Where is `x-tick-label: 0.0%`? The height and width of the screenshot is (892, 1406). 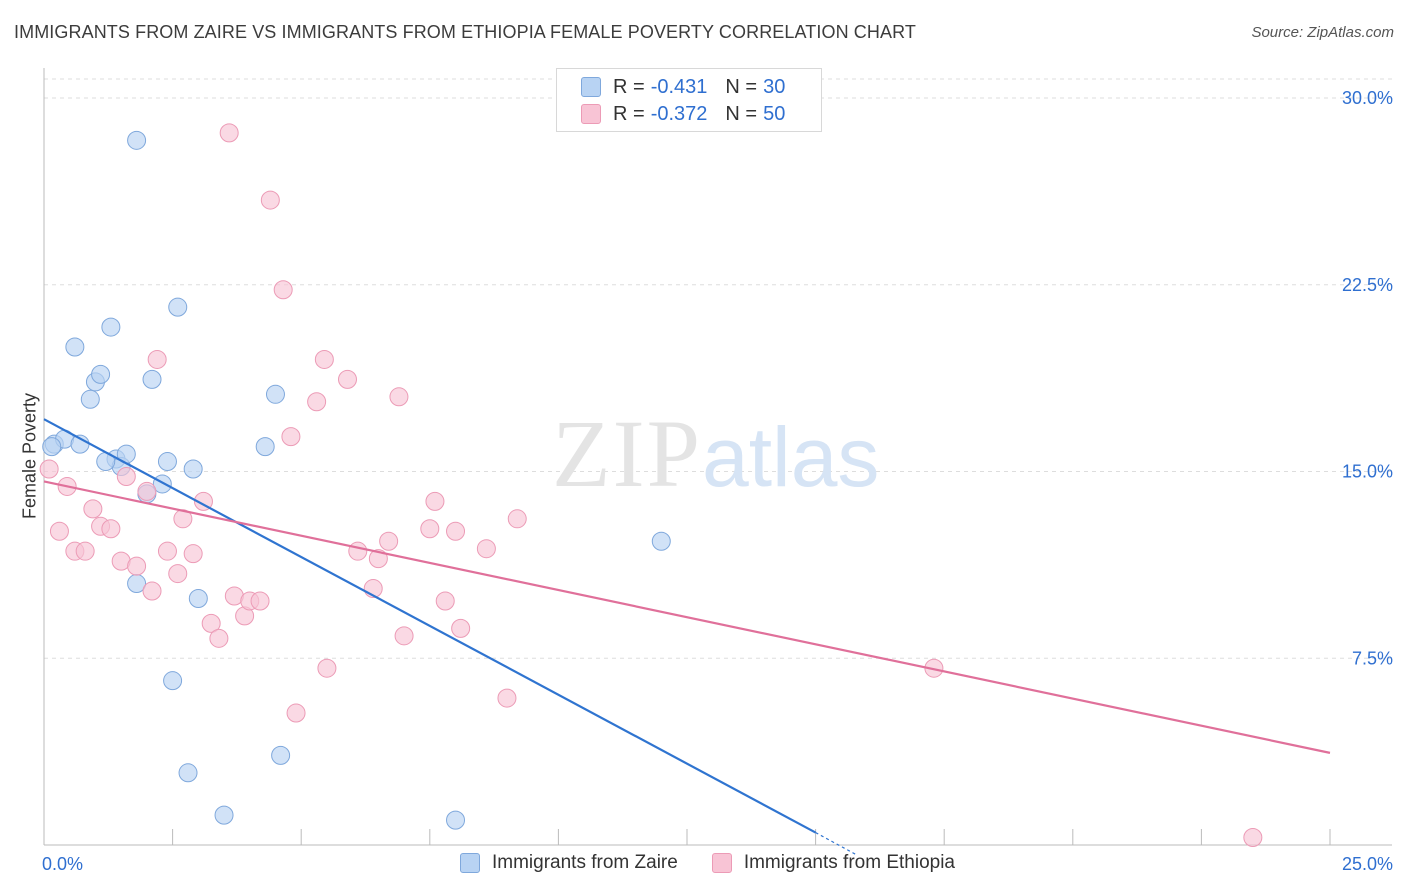 x-tick-label: 0.0% is located at coordinates (62, 864).